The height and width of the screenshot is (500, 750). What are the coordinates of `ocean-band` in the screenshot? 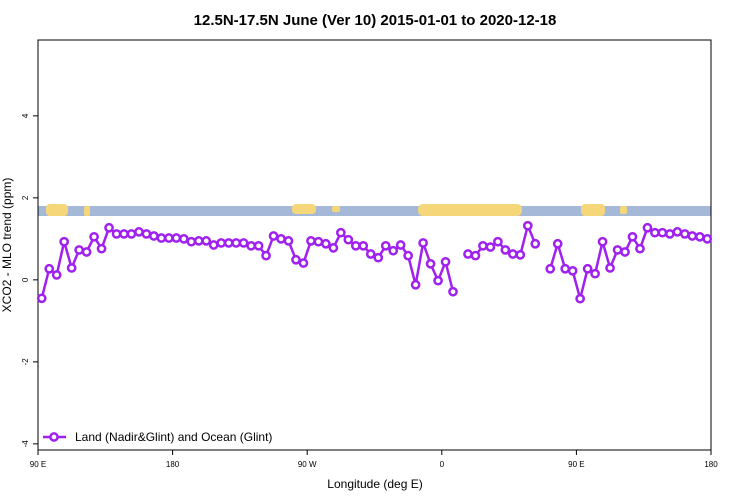 It's located at (374, 211).